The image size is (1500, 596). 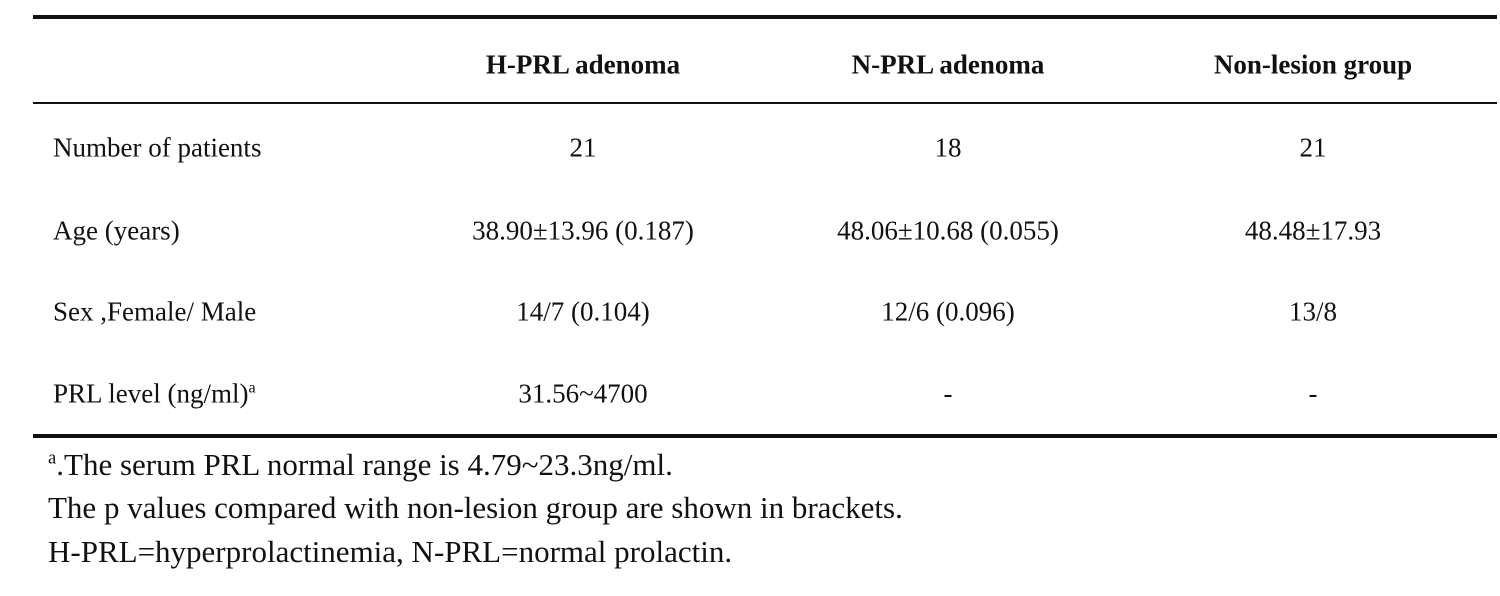 I want to click on row-label: PRL level (ng/ml)a, so click(x=154, y=394).